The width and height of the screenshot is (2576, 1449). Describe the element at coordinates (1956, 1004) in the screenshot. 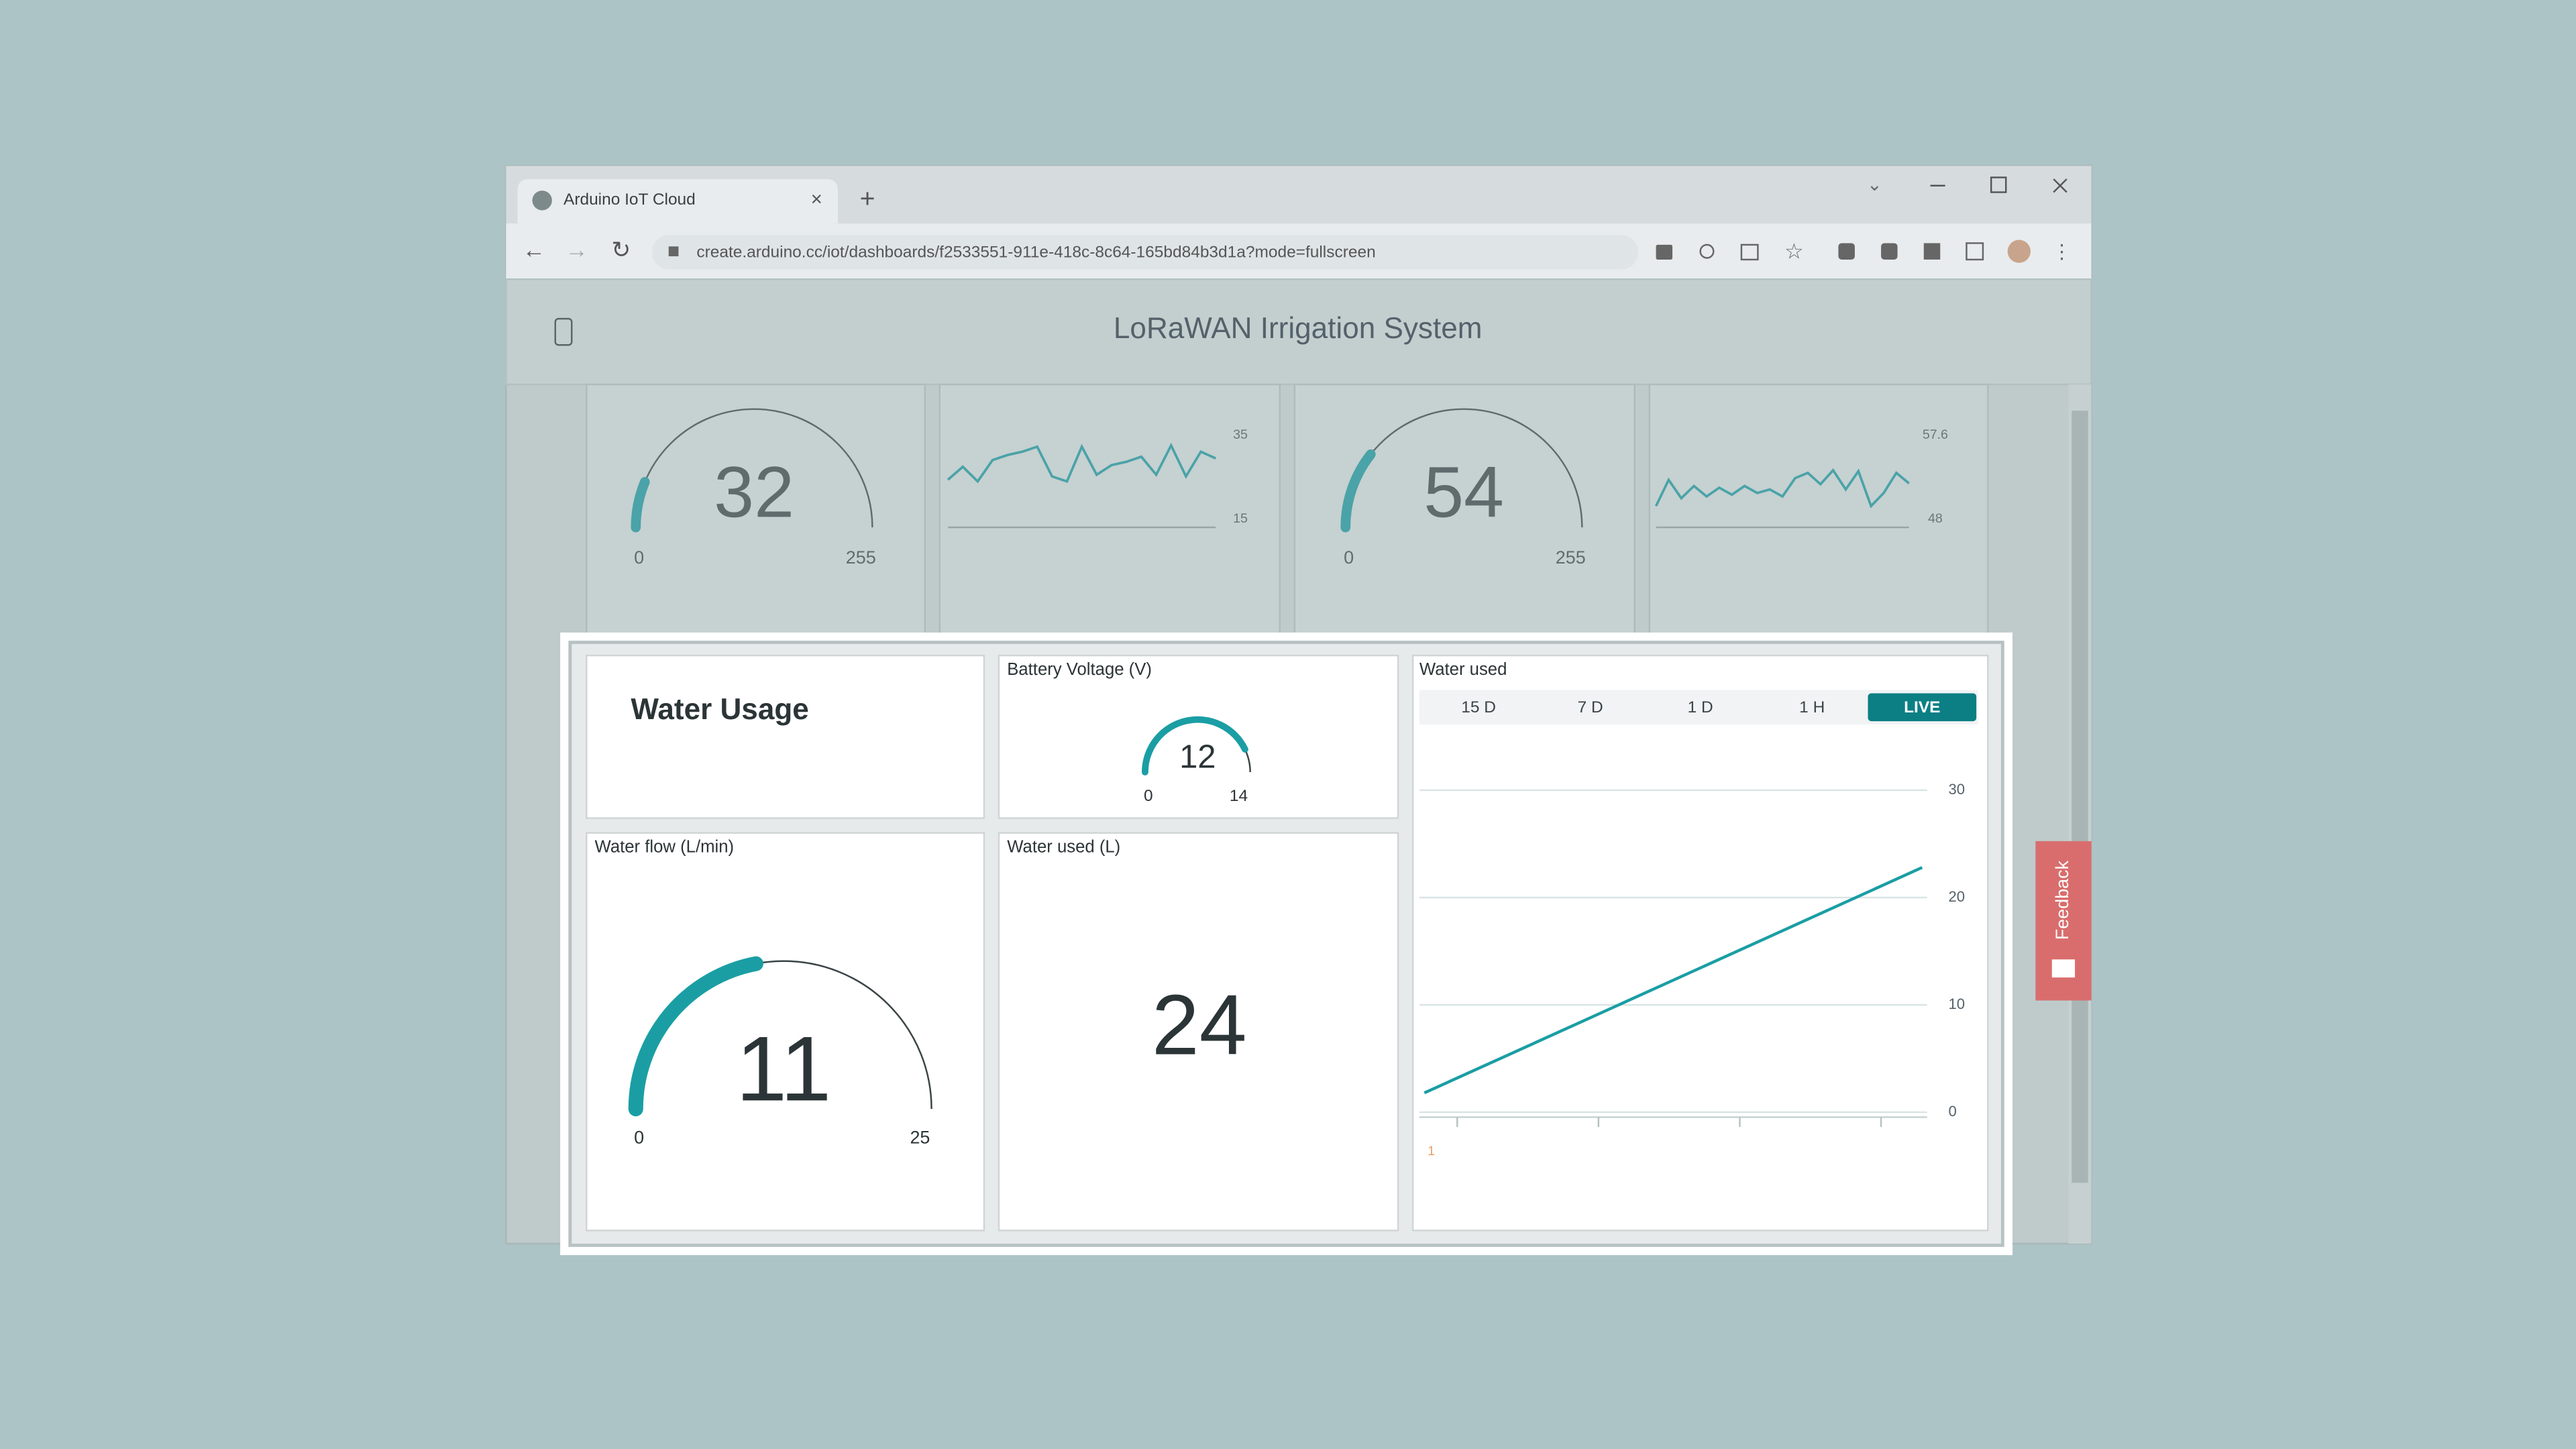

I see `y-tick-label: 10` at that location.